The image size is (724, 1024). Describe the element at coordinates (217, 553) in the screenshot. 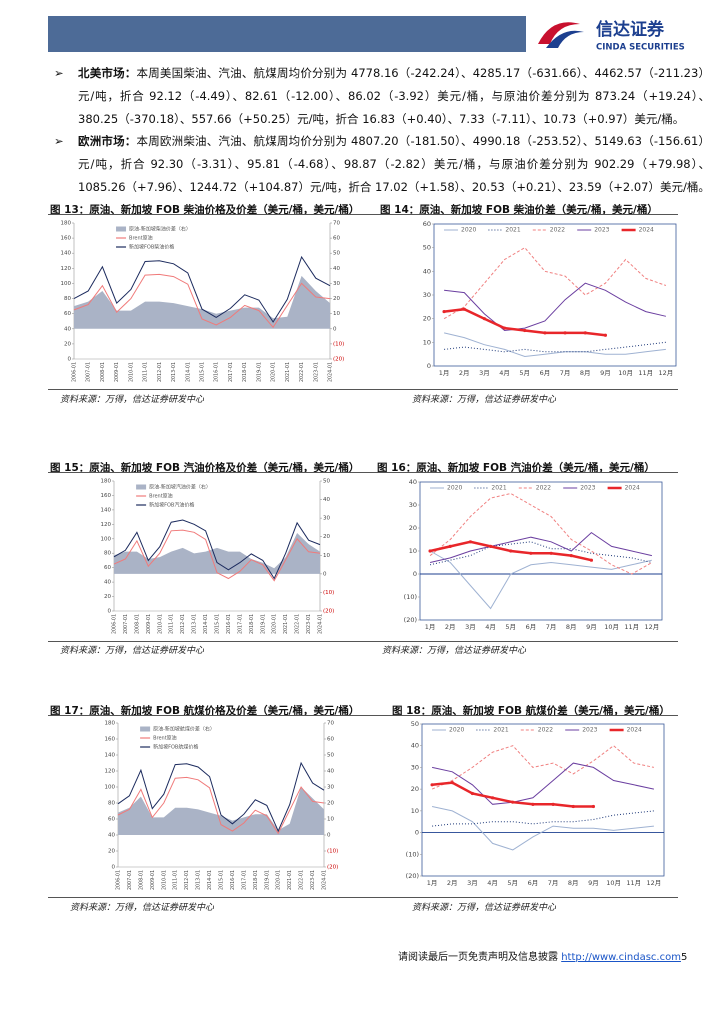

I see `area` at that location.